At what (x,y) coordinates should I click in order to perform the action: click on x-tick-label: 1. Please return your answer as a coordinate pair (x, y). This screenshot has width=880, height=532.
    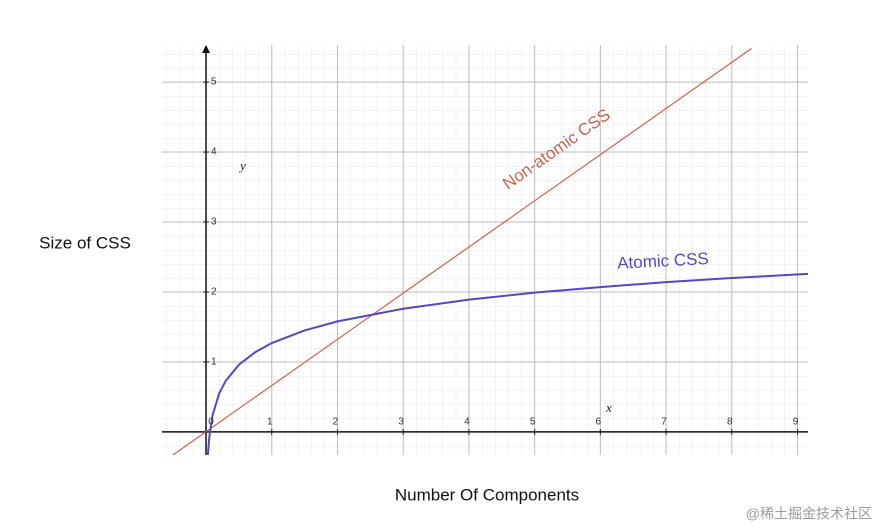
    Looking at the image, I should click on (270, 422).